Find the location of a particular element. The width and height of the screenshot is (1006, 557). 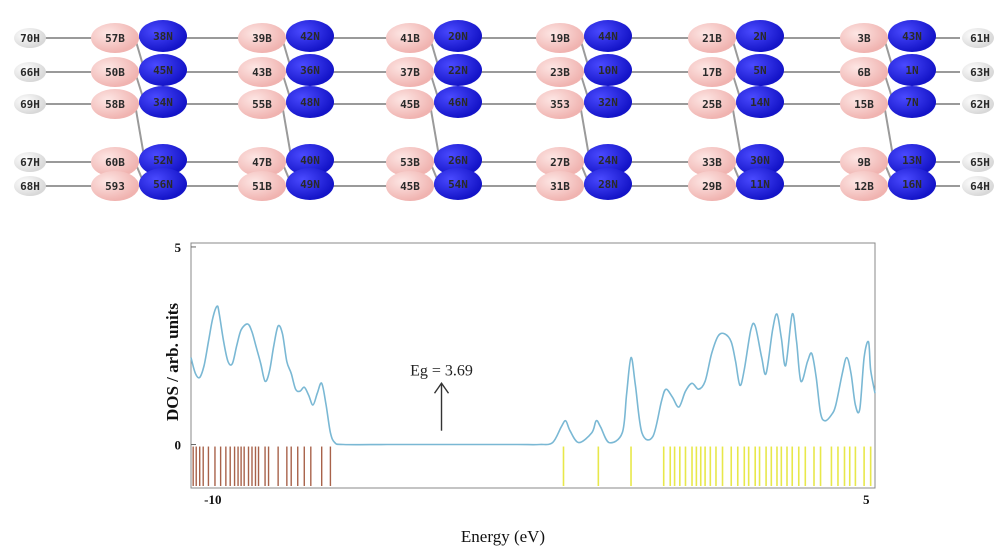

atom-label: 29B is located at coordinates (712, 186).